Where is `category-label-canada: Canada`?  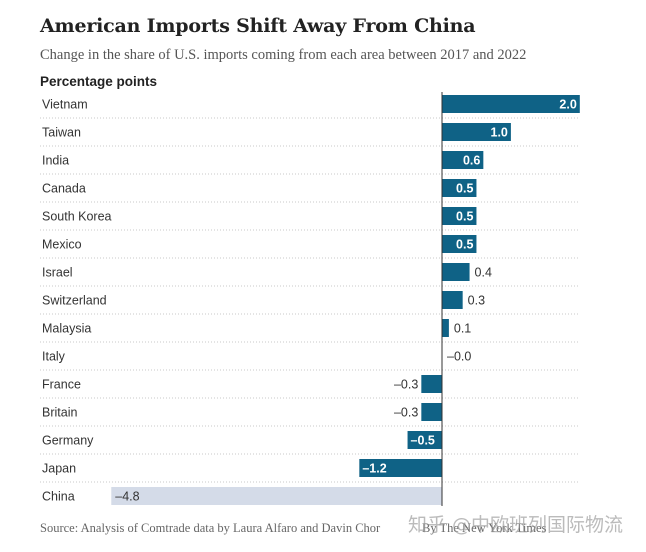 category-label-canada: Canada is located at coordinates (64, 189).